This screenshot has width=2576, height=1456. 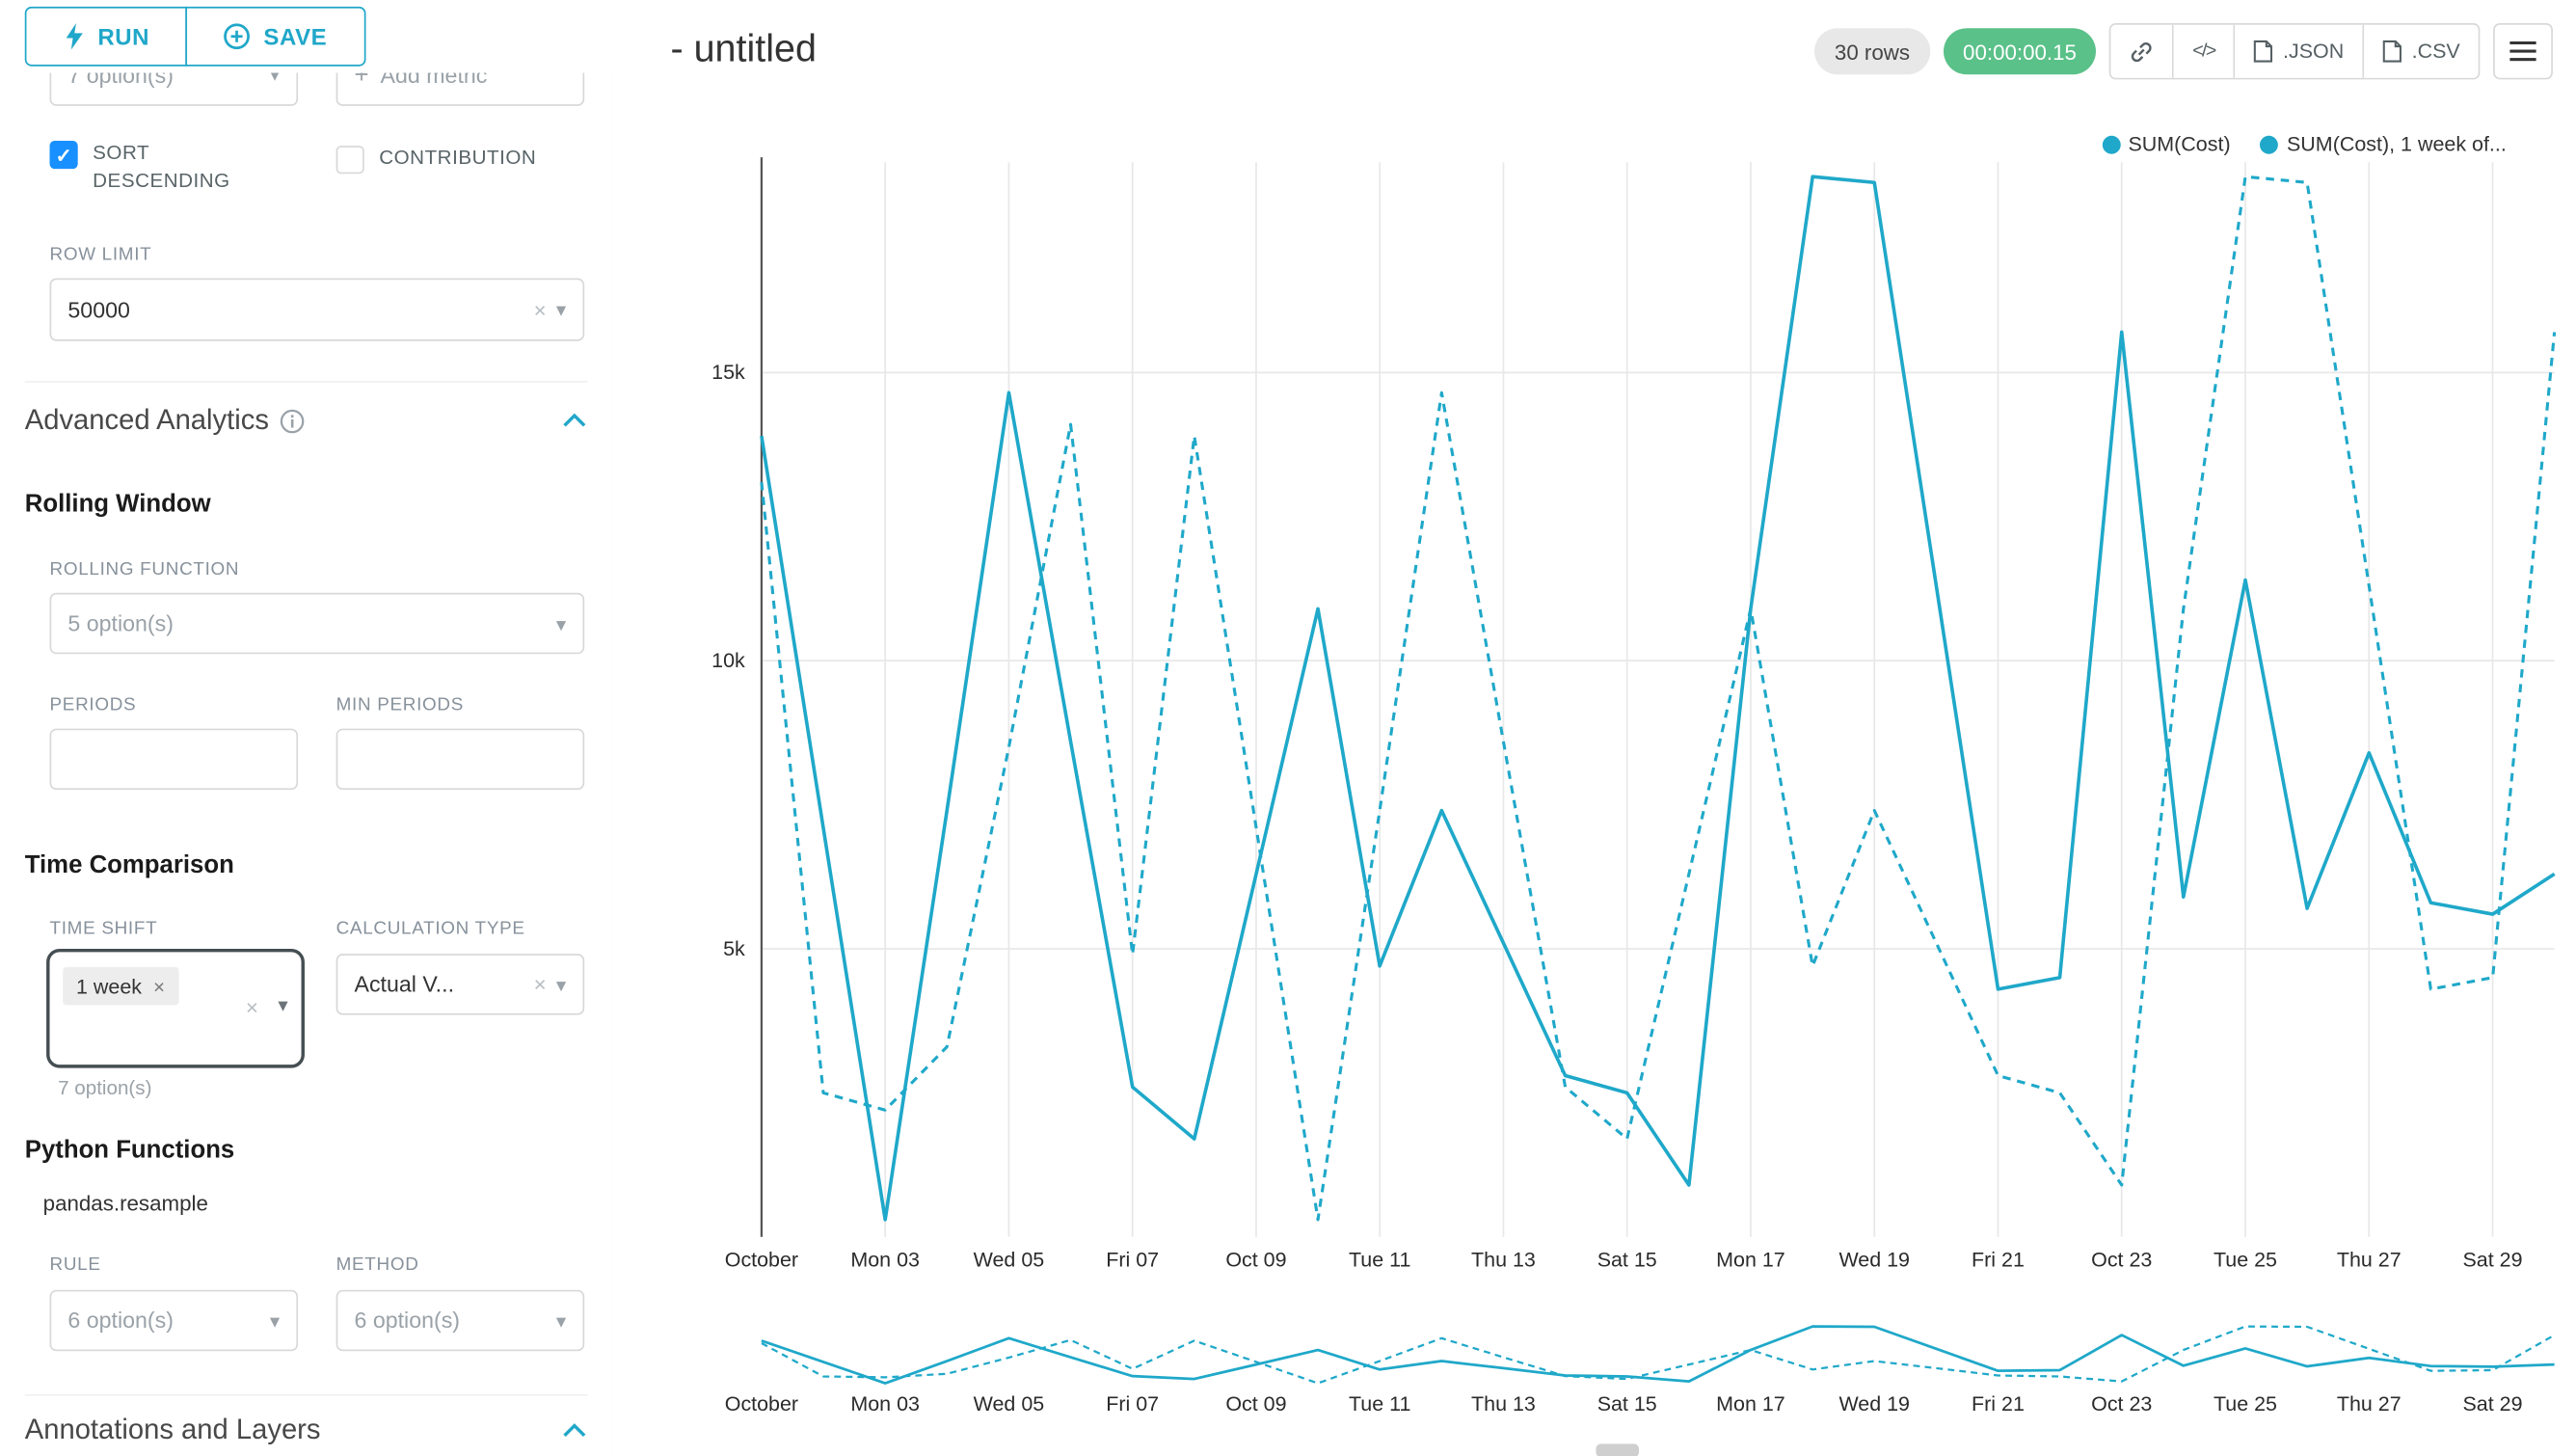 What do you see at coordinates (460, 759) in the screenshot?
I see `min-periods-input` at bounding box center [460, 759].